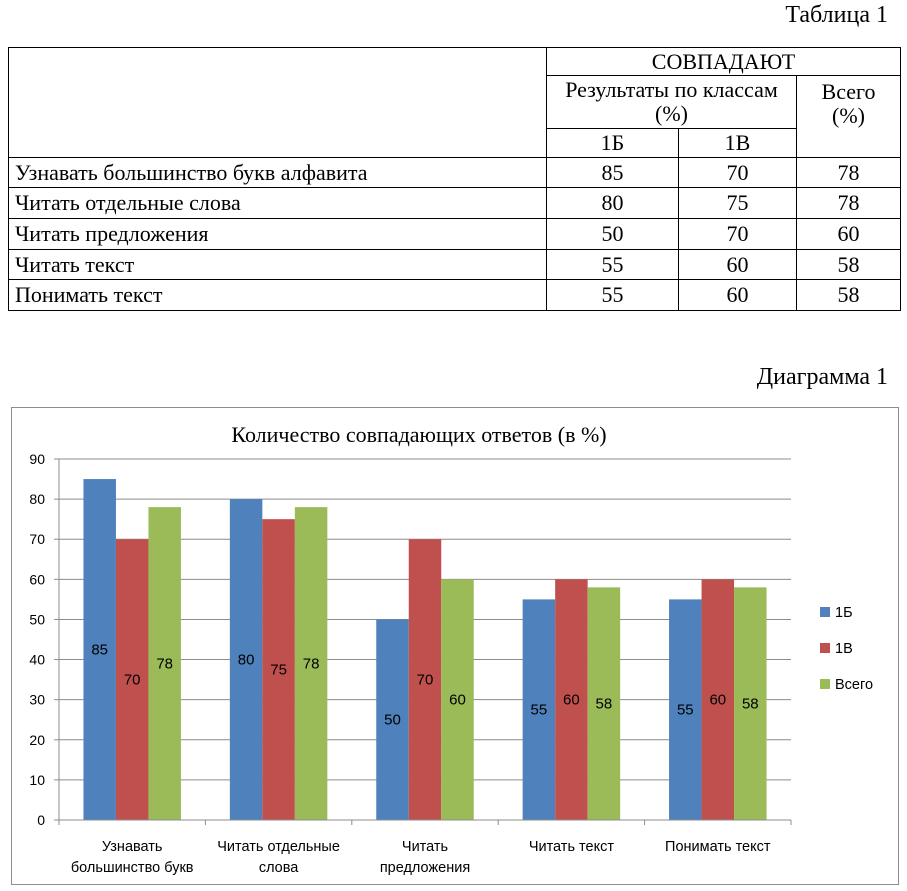 The height and width of the screenshot is (891, 907). I want to click on cell-value: 85, so click(612, 172).